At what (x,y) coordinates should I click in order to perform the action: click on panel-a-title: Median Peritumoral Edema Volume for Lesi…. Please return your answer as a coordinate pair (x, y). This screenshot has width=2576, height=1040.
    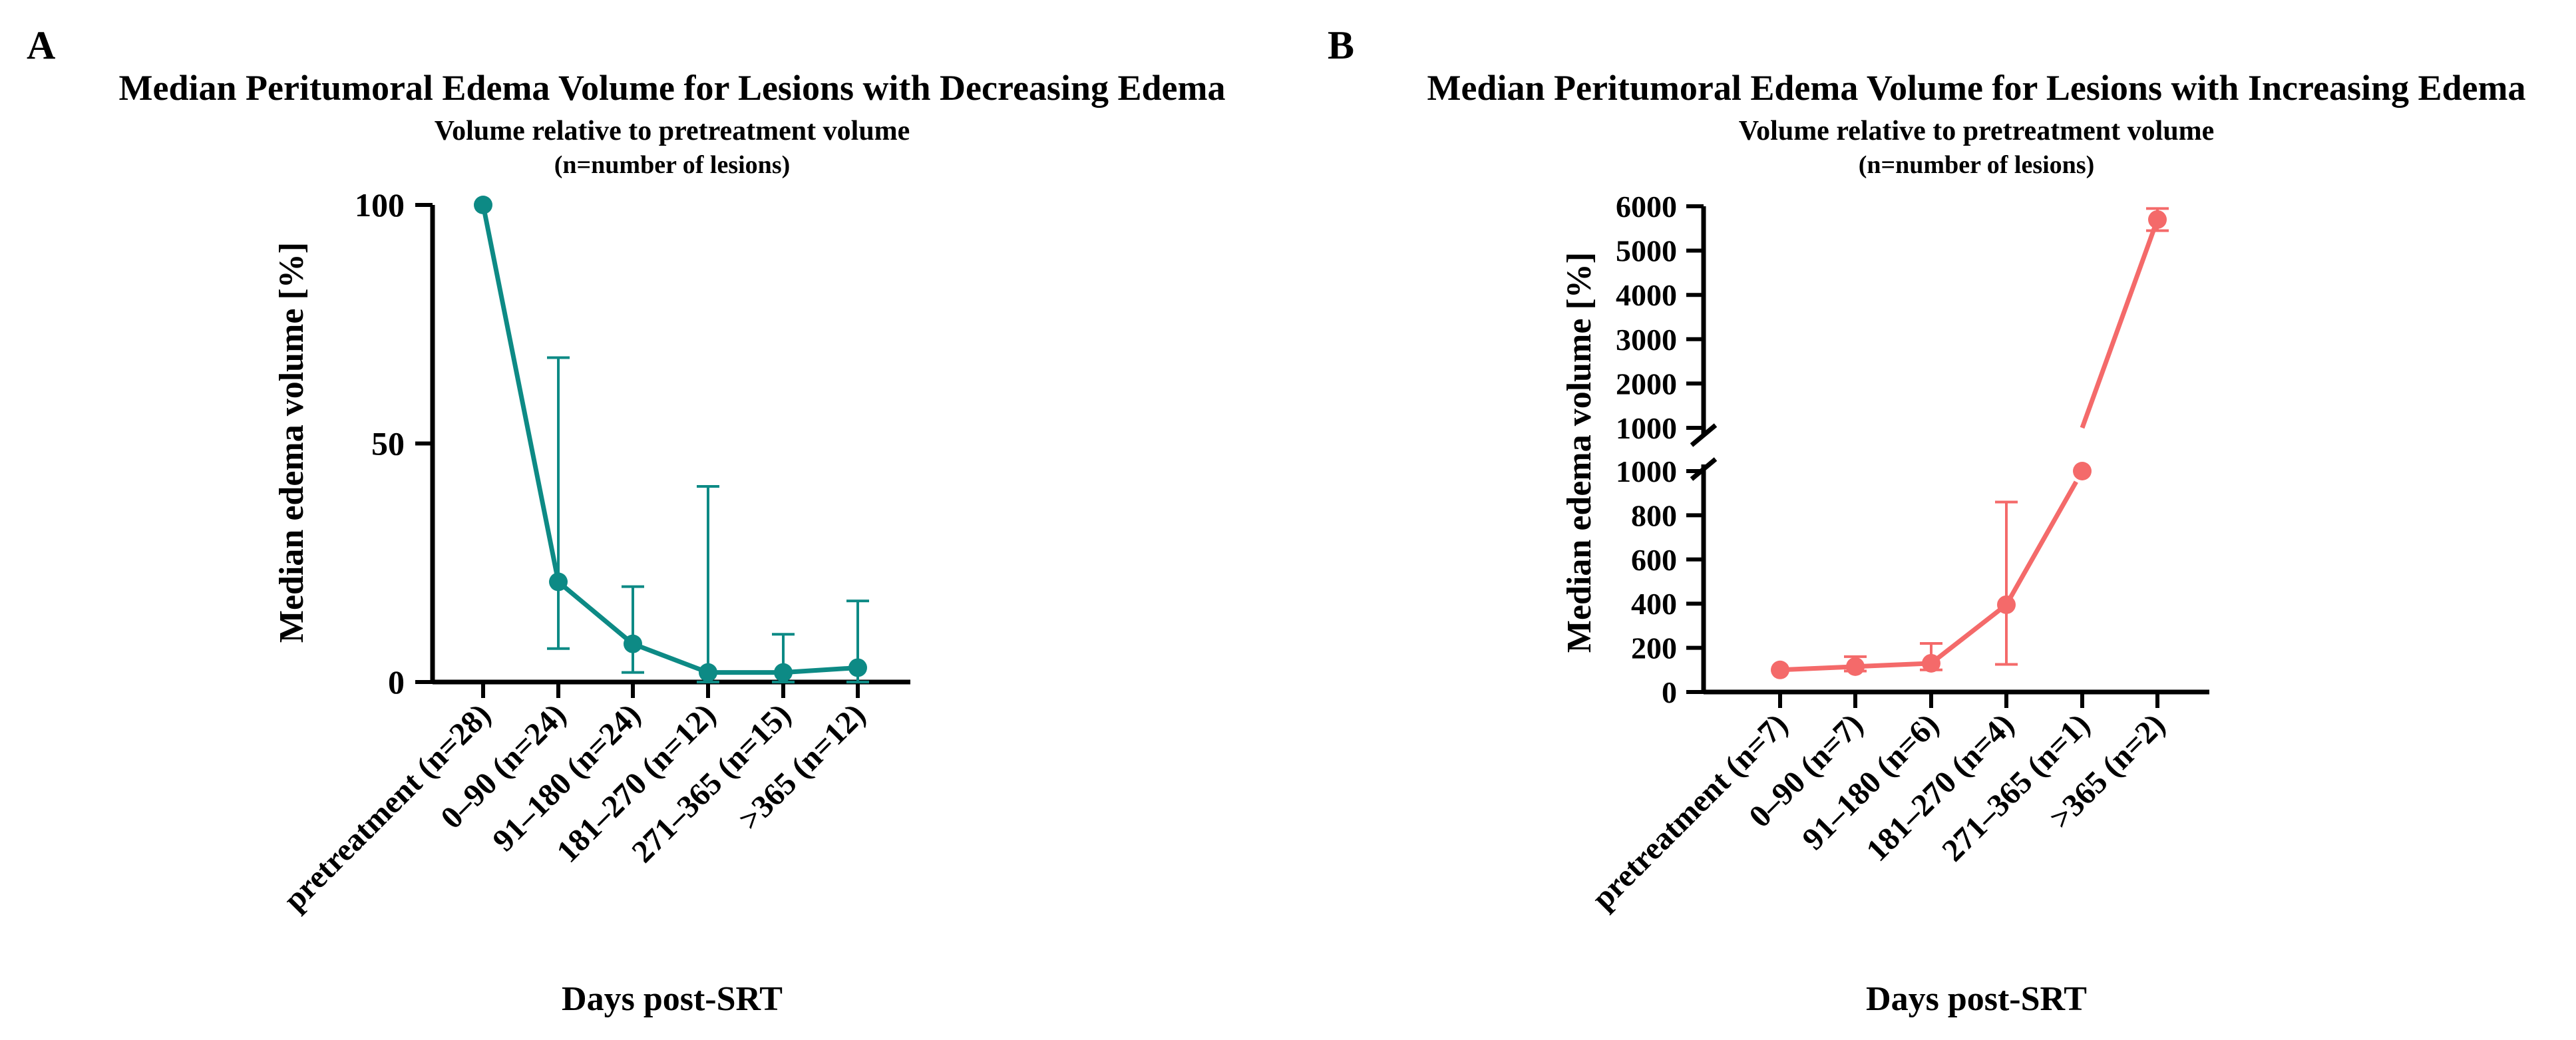
    Looking at the image, I should click on (673, 88).